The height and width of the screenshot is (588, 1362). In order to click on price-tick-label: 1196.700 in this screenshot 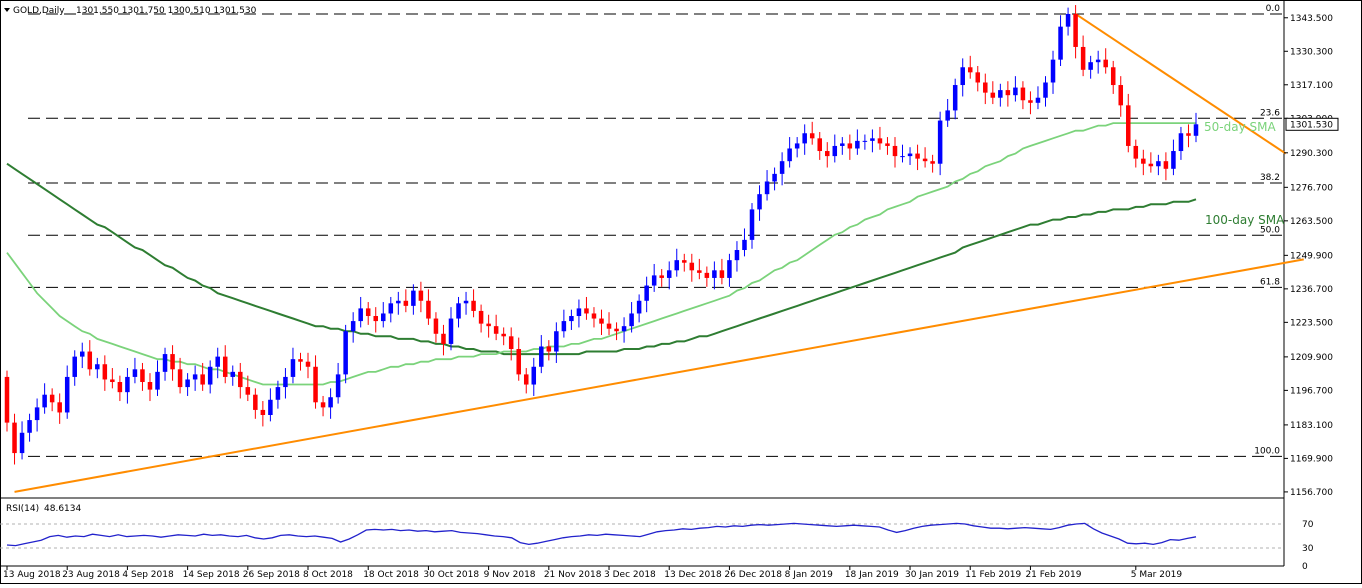, I will do `click(1311, 391)`.